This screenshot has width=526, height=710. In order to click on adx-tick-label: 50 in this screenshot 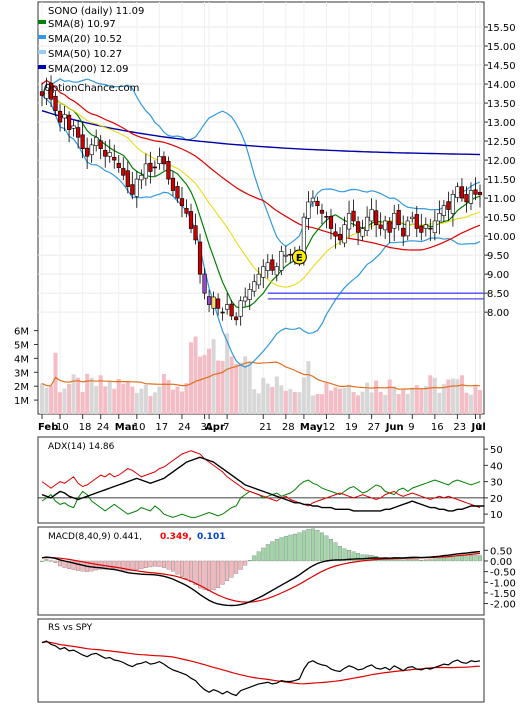, I will do `click(496, 450)`.